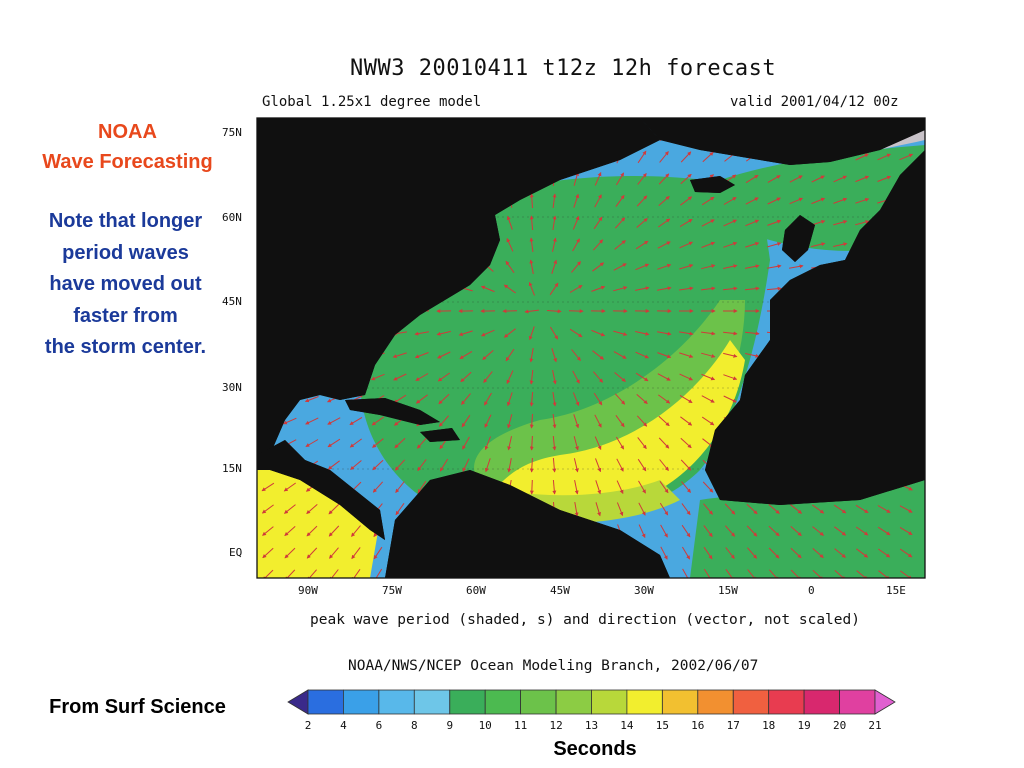 Image resolution: width=1024 pixels, height=768 pixels. I want to click on iceland, so click(712, 184).